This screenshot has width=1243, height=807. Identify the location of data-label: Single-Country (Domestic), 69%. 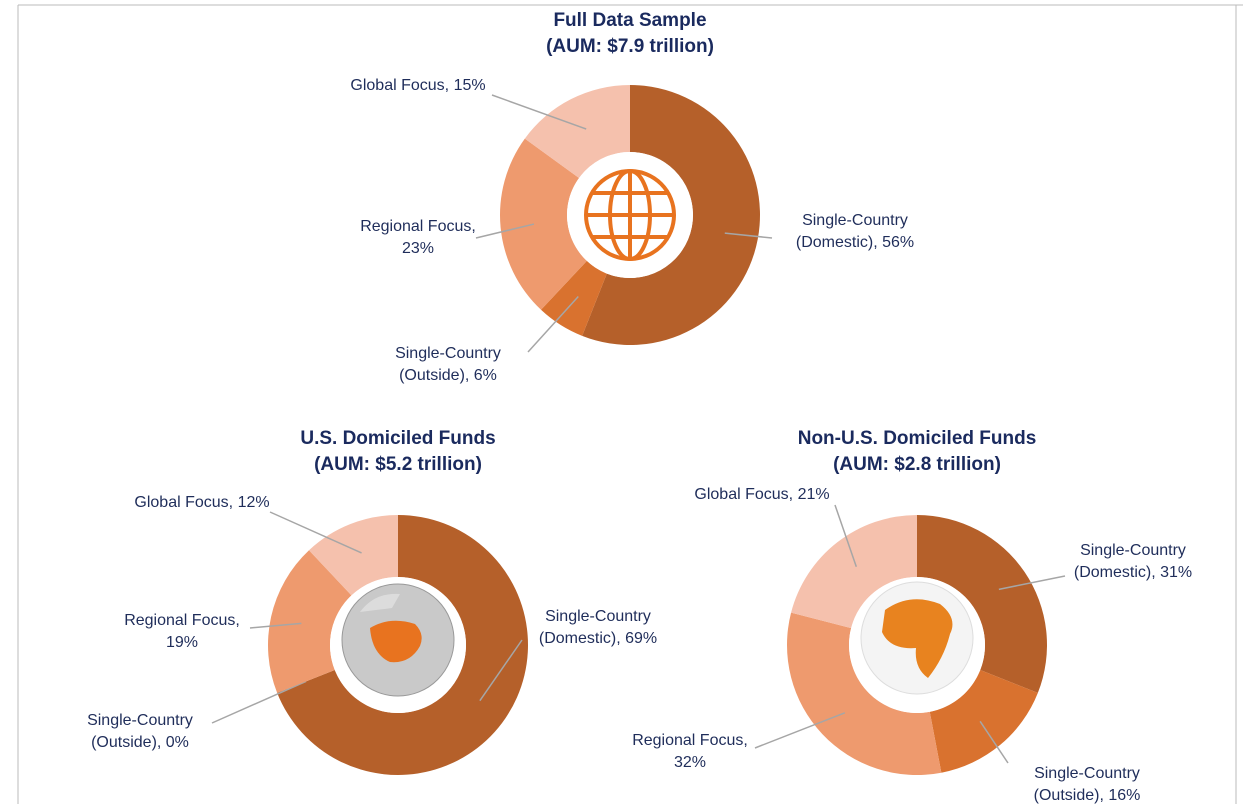
(598, 627).